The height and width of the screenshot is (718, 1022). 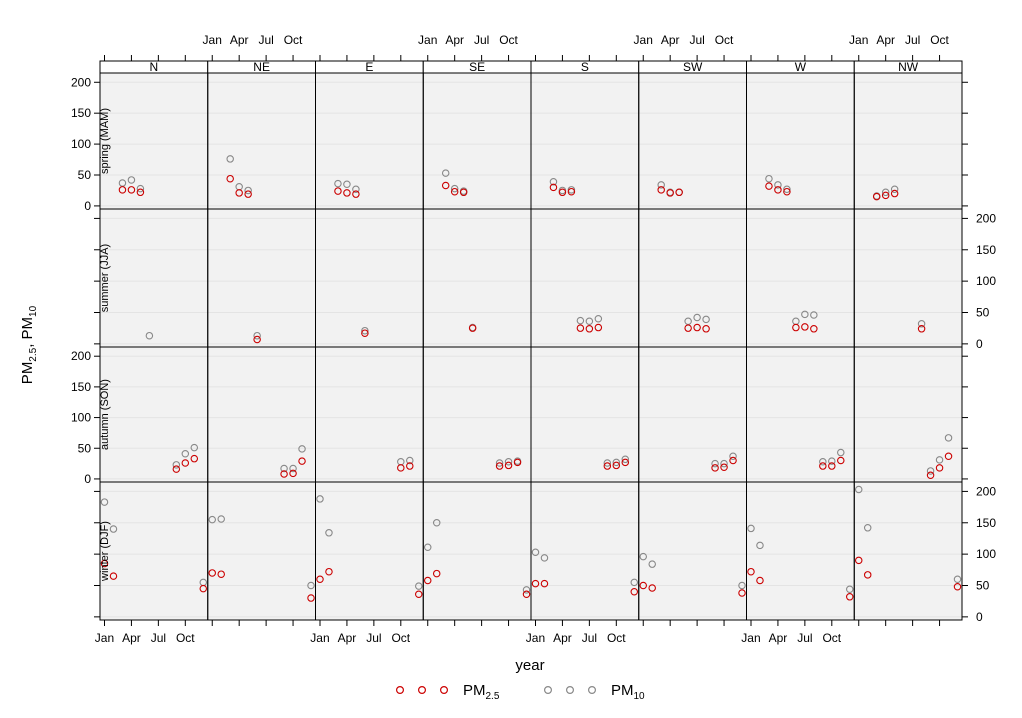 I want to click on point-pm25-spring-mam-se, so click(x=445, y=185).